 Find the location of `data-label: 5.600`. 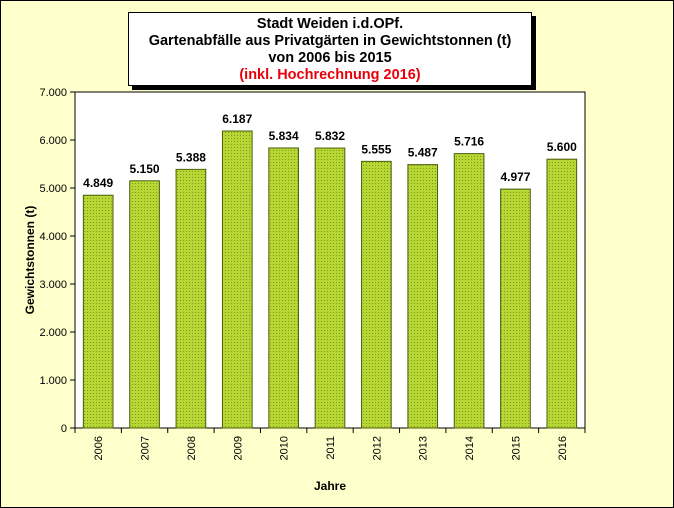

data-label: 5.600 is located at coordinates (562, 147).